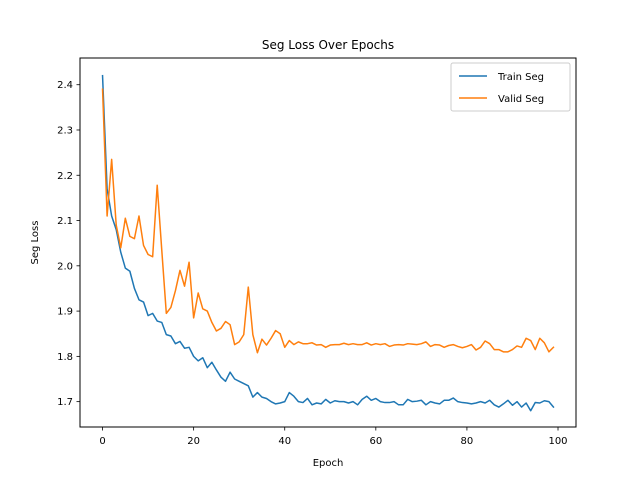  I want to click on y-tick-label: 1.9, so click(65, 312).